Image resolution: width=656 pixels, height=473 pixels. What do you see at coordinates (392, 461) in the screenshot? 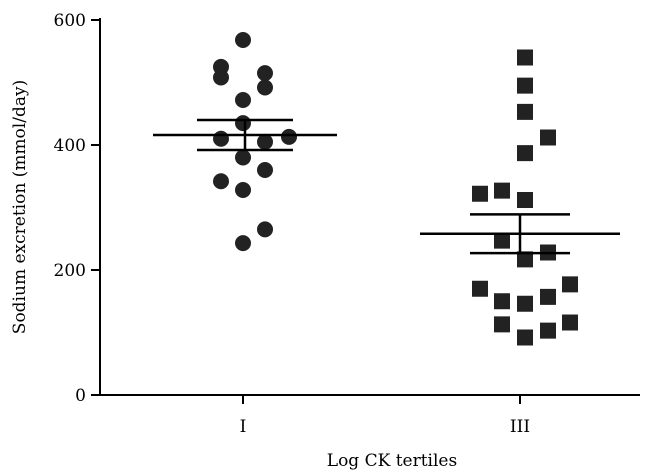
I see `x-axis-label: Log CK tertiles` at bounding box center [392, 461].